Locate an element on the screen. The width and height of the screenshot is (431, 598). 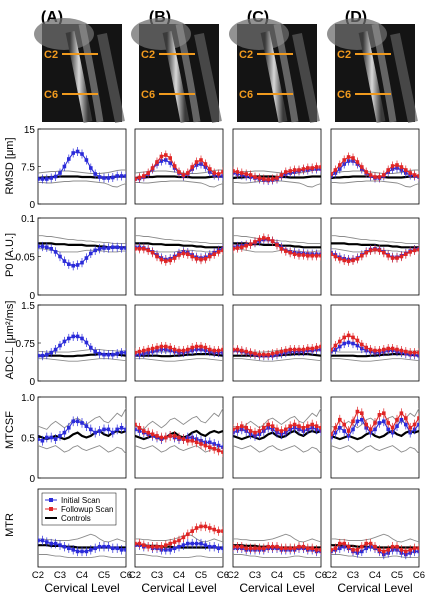
mri-spinal-cord is located at coordinates (372, 77).